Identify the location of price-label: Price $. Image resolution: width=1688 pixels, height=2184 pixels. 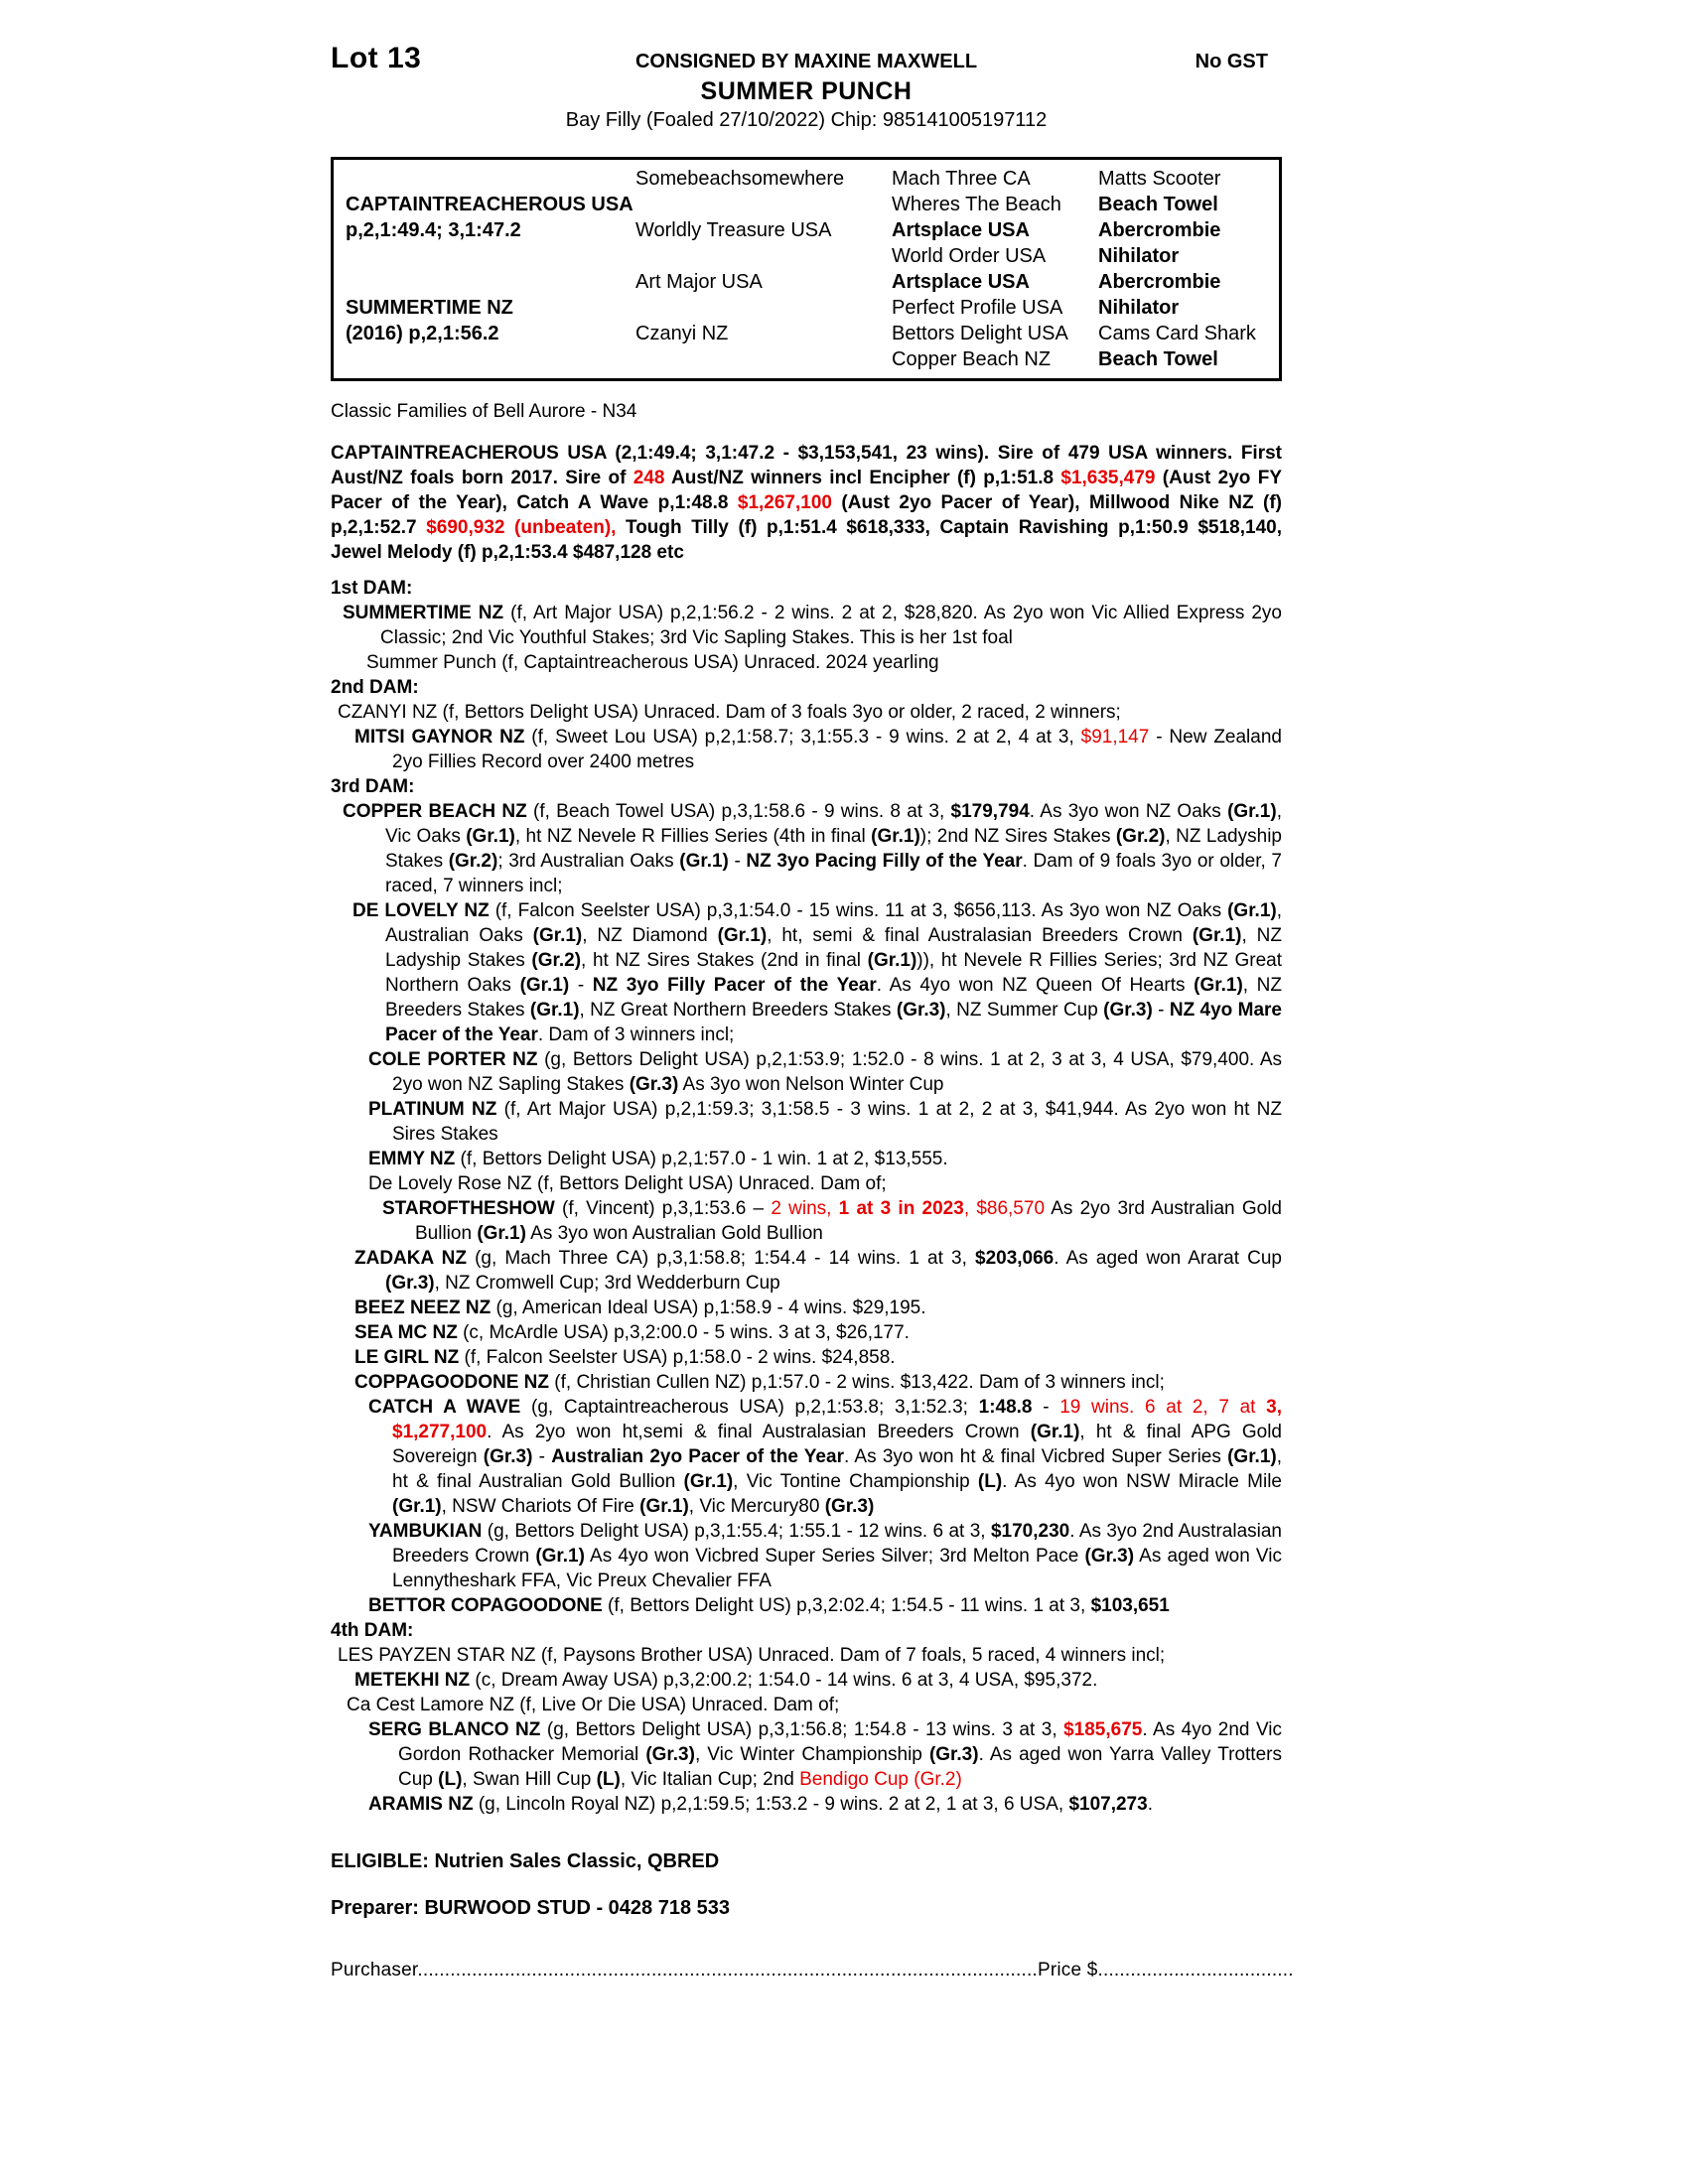
(1067, 1970).